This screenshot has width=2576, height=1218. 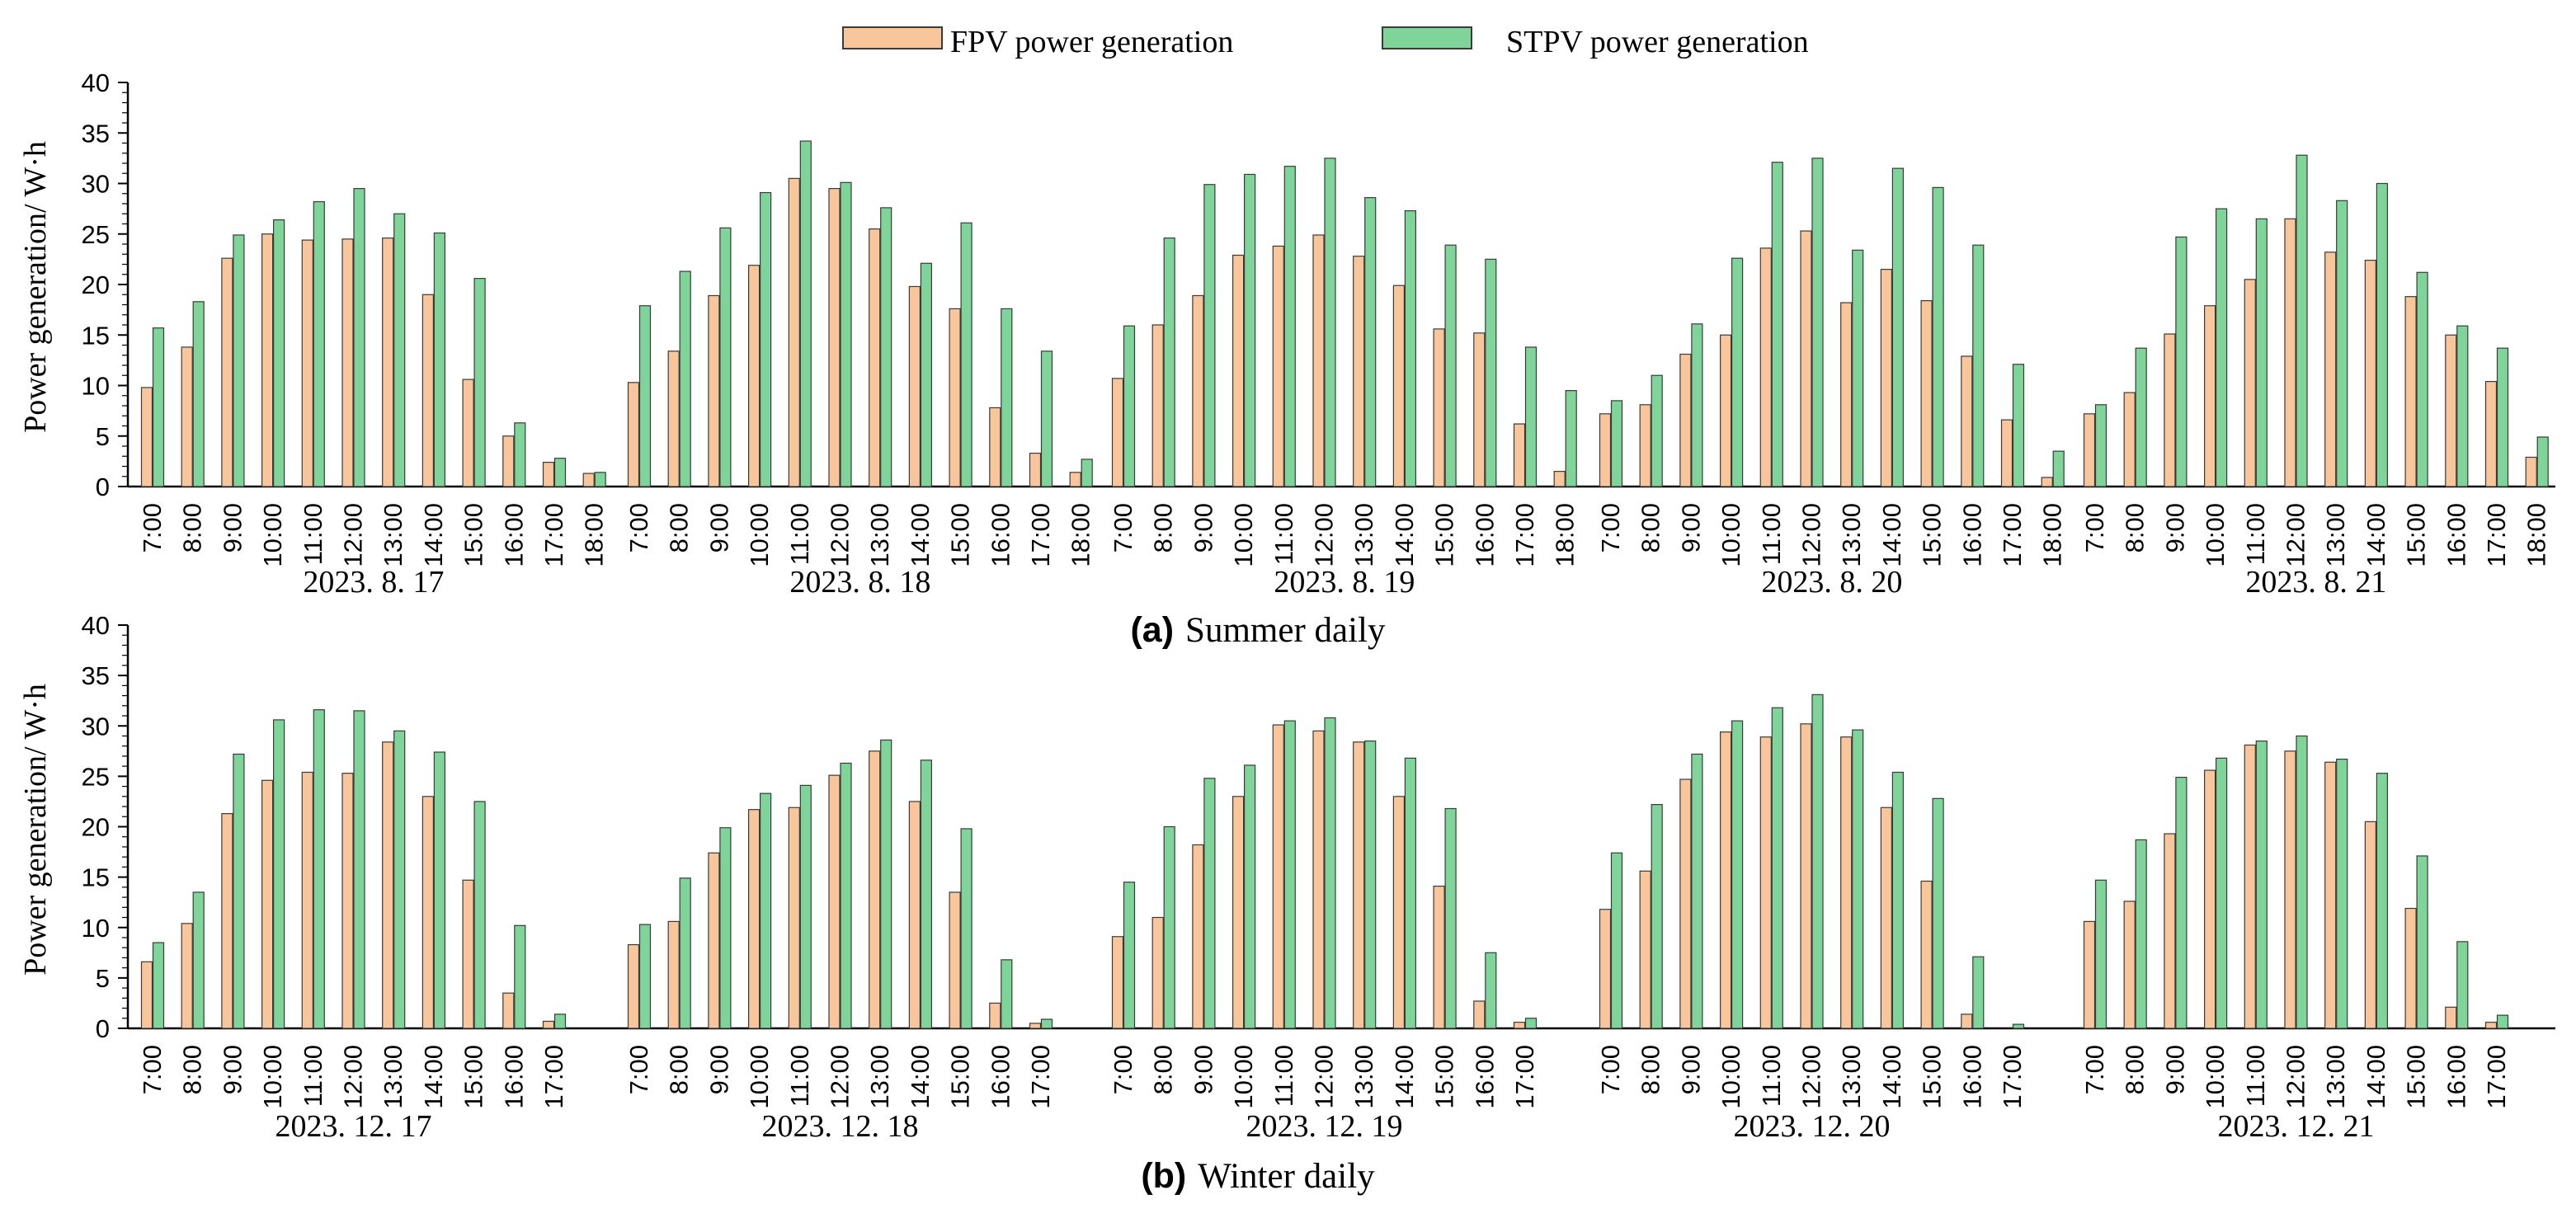 What do you see at coordinates (96, 928) in the screenshot?
I see `y-tick-label: 10` at bounding box center [96, 928].